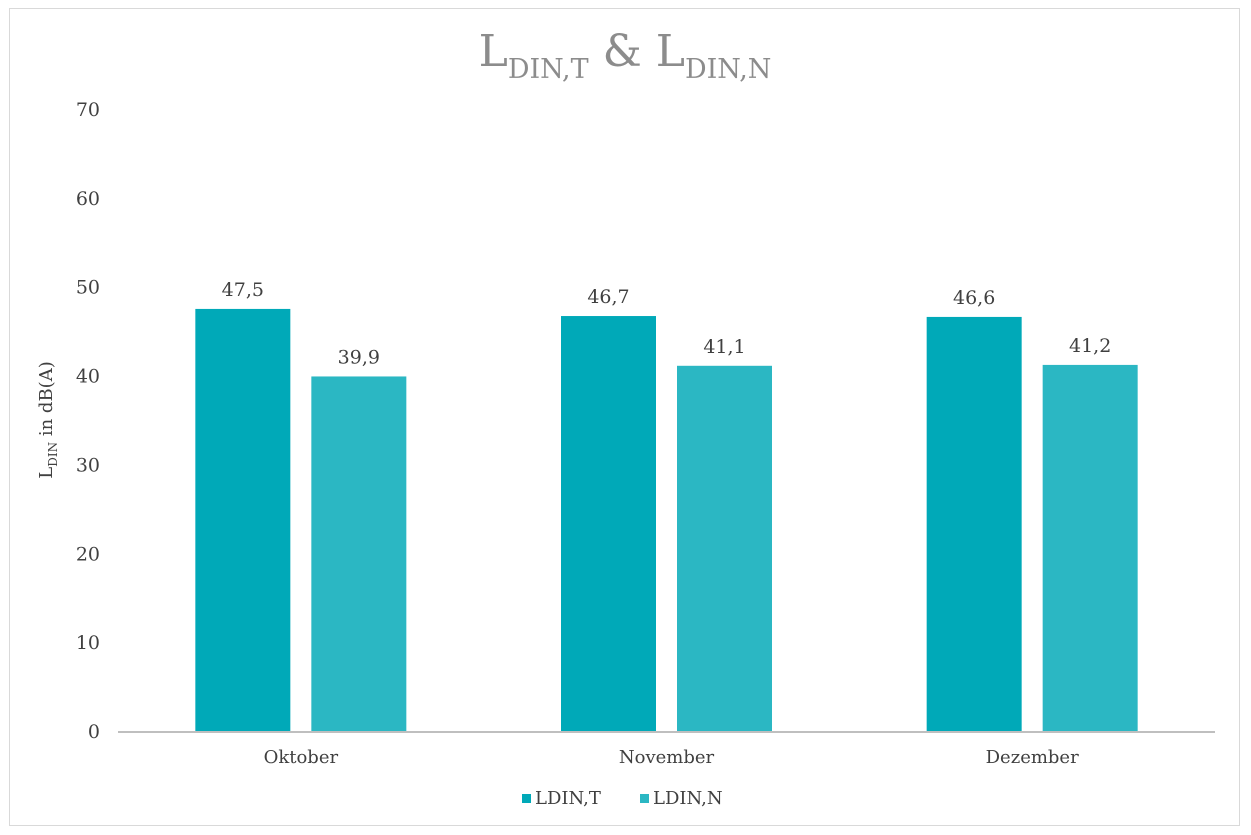 Image resolution: width=1251 pixels, height=835 pixels. I want to click on data-label: 41,1, so click(724, 347).